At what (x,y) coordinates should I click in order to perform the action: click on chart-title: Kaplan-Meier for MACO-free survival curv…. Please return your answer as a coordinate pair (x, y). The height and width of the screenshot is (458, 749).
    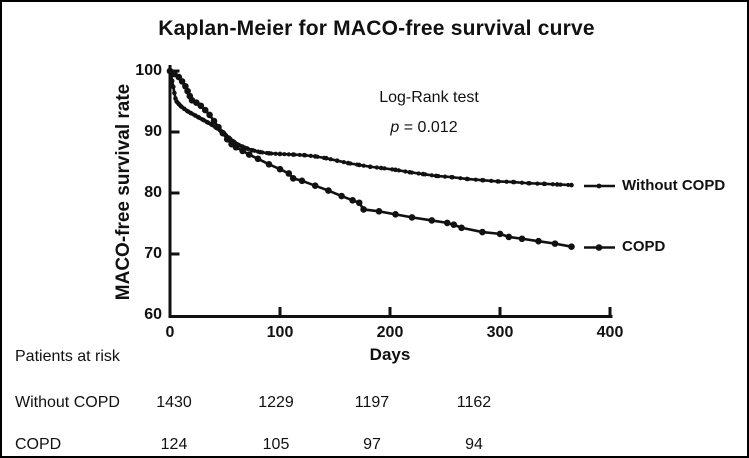
    Looking at the image, I should click on (376, 28).